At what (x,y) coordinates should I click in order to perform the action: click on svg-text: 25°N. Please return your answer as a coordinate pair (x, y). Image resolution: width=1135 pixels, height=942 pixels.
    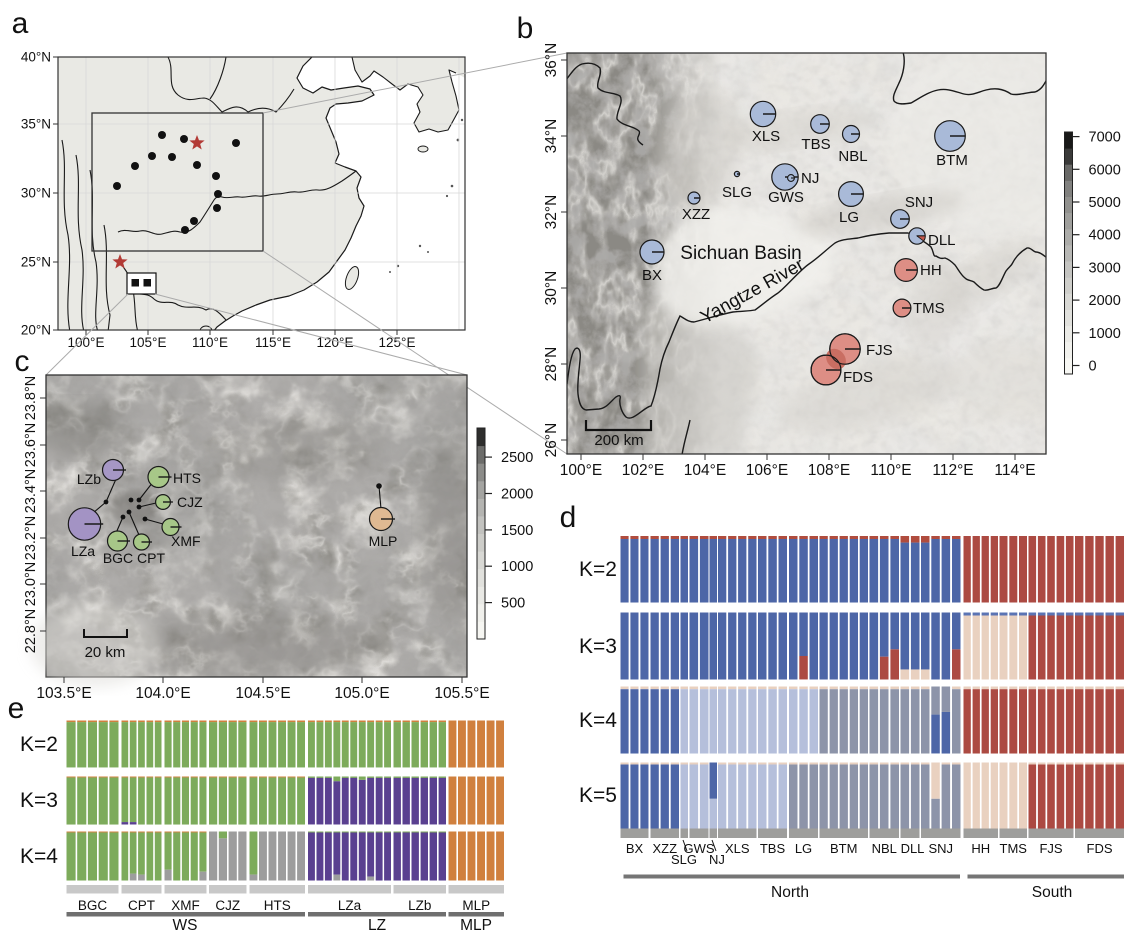
    Looking at the image, I should click on (36, 262).